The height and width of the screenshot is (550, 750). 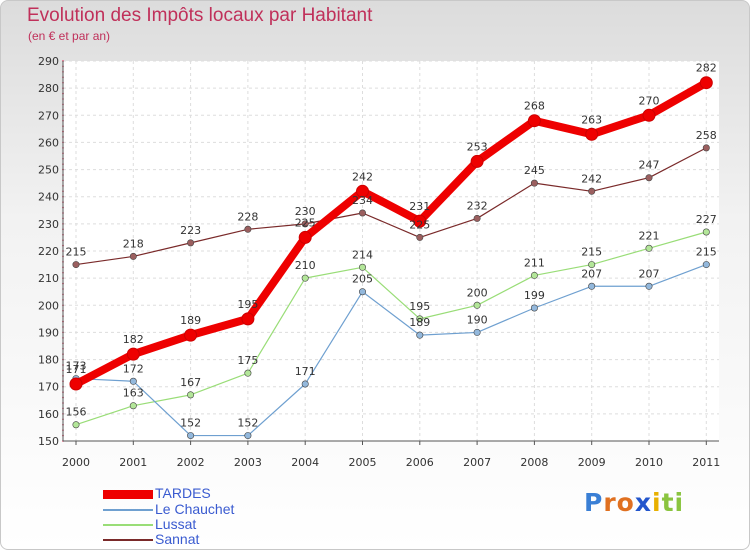 I want to click on data-label-le-chauchet: 172, so click(x=133, y=368).